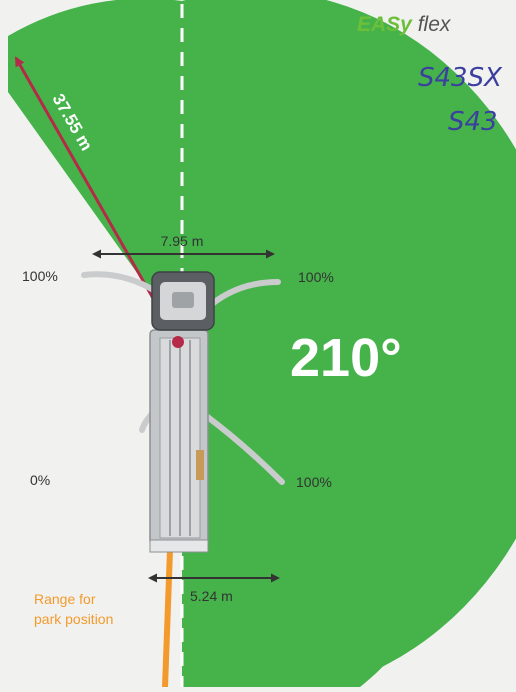 This screenshot has width=516, height=692. I want to click on park-range-label-line1: Range for, so click(65, 599).